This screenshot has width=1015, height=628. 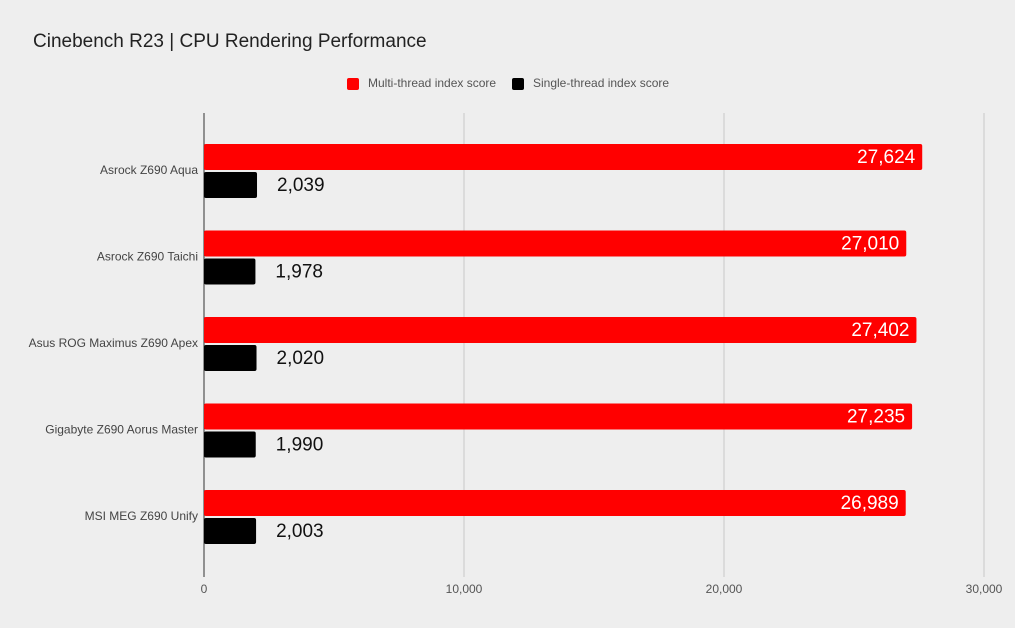 What do you see at coordinates (876, 417) in the screenshot?
I see `value-label: 27,235` at bounding box center [876, 417].